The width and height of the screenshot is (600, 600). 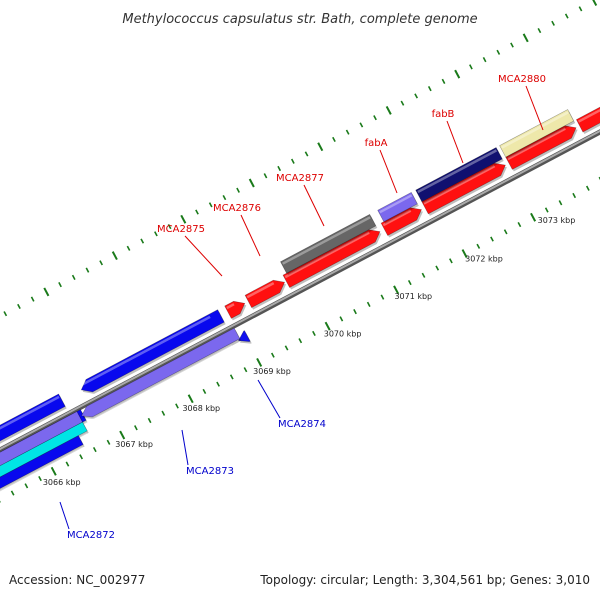 I want to click on gene-arrow-mca2877-highlight, so click(x=327, y=255).